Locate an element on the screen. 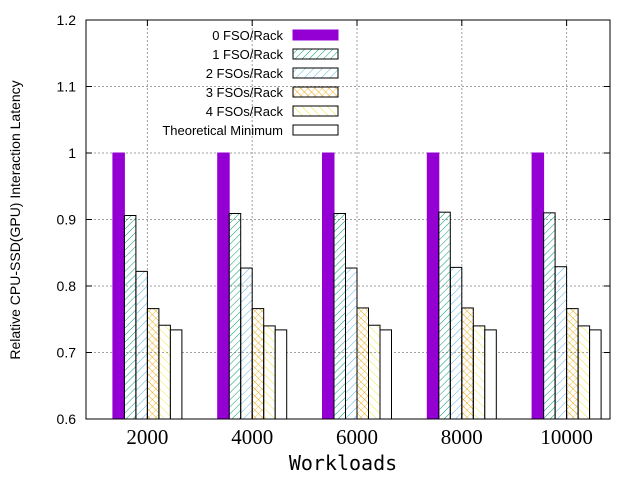 The image size is (640, 480). y-tick-label: 1.2 is located at coordinates (67, 20).